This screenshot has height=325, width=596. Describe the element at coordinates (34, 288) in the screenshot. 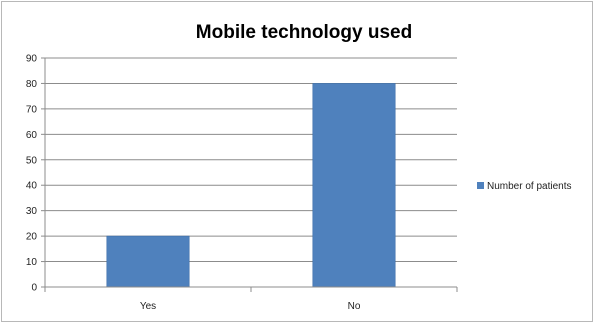

I see `y-tick-label: 0` at that location.